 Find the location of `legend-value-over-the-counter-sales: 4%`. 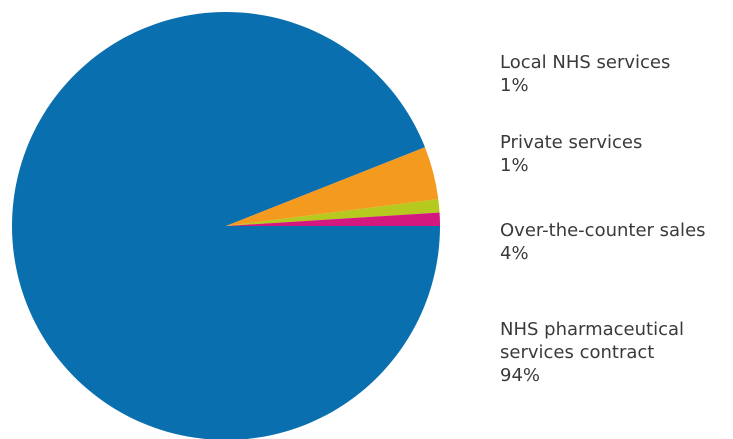

legend-value-over-the-counter-sales: 4% is located at coordinates (514, 253).